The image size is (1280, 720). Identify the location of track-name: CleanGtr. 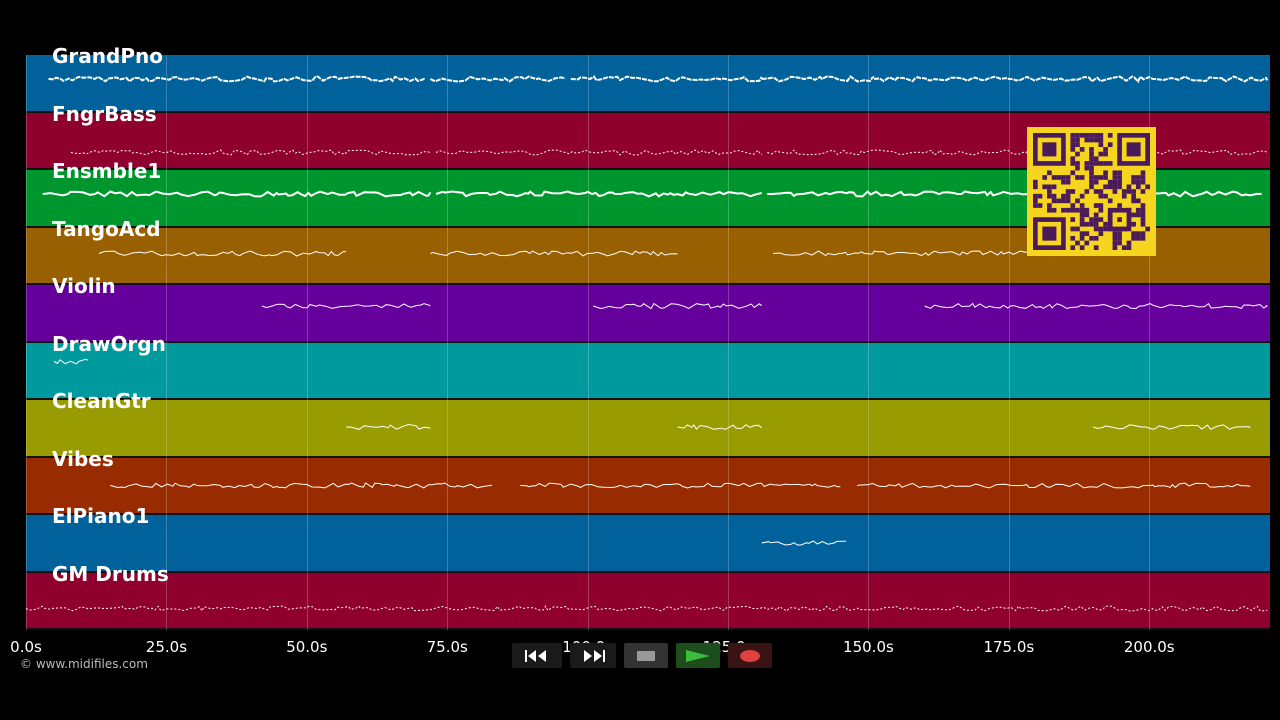
(101, 401).